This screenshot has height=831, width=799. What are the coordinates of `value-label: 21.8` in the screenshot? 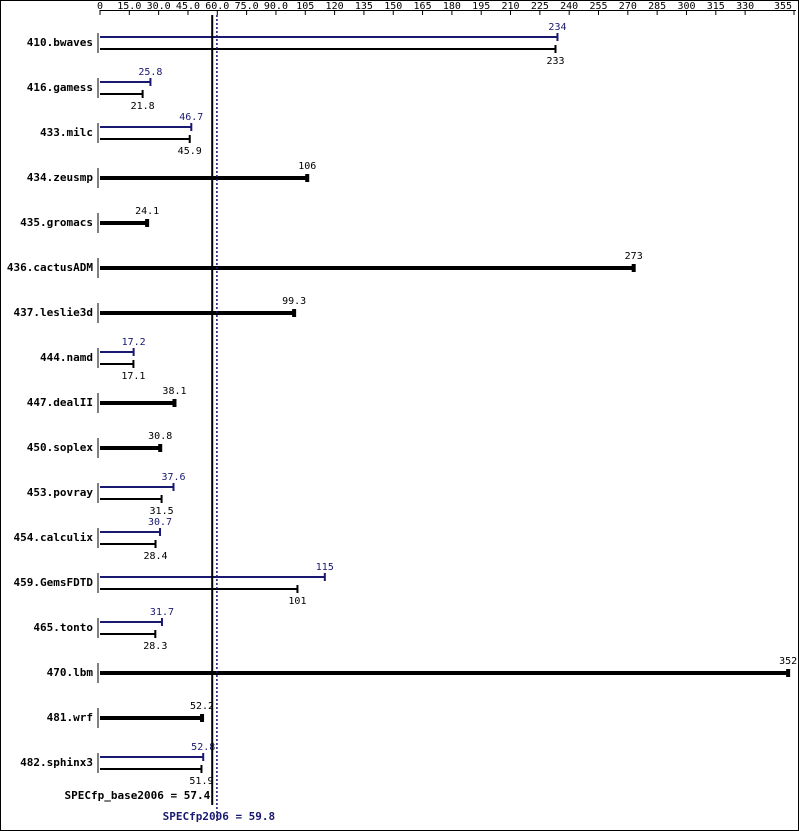 It's located at (143, 106).